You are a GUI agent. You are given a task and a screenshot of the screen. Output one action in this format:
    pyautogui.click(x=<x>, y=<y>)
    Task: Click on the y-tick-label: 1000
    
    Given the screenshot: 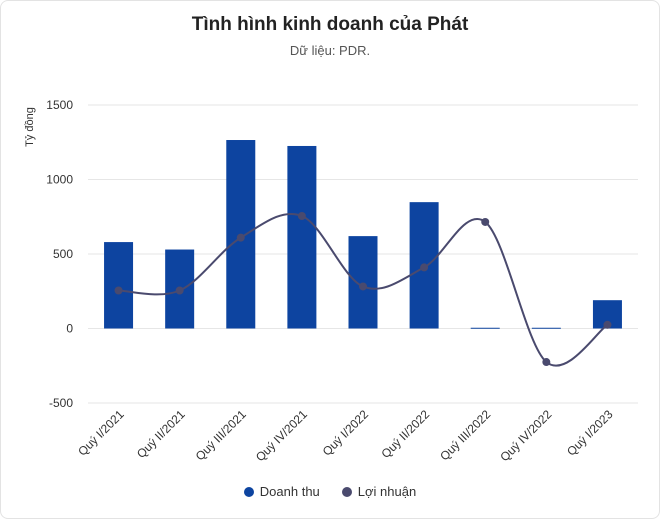 What is the action you would take?
    pyautogui.click(x=59, y=180)
    